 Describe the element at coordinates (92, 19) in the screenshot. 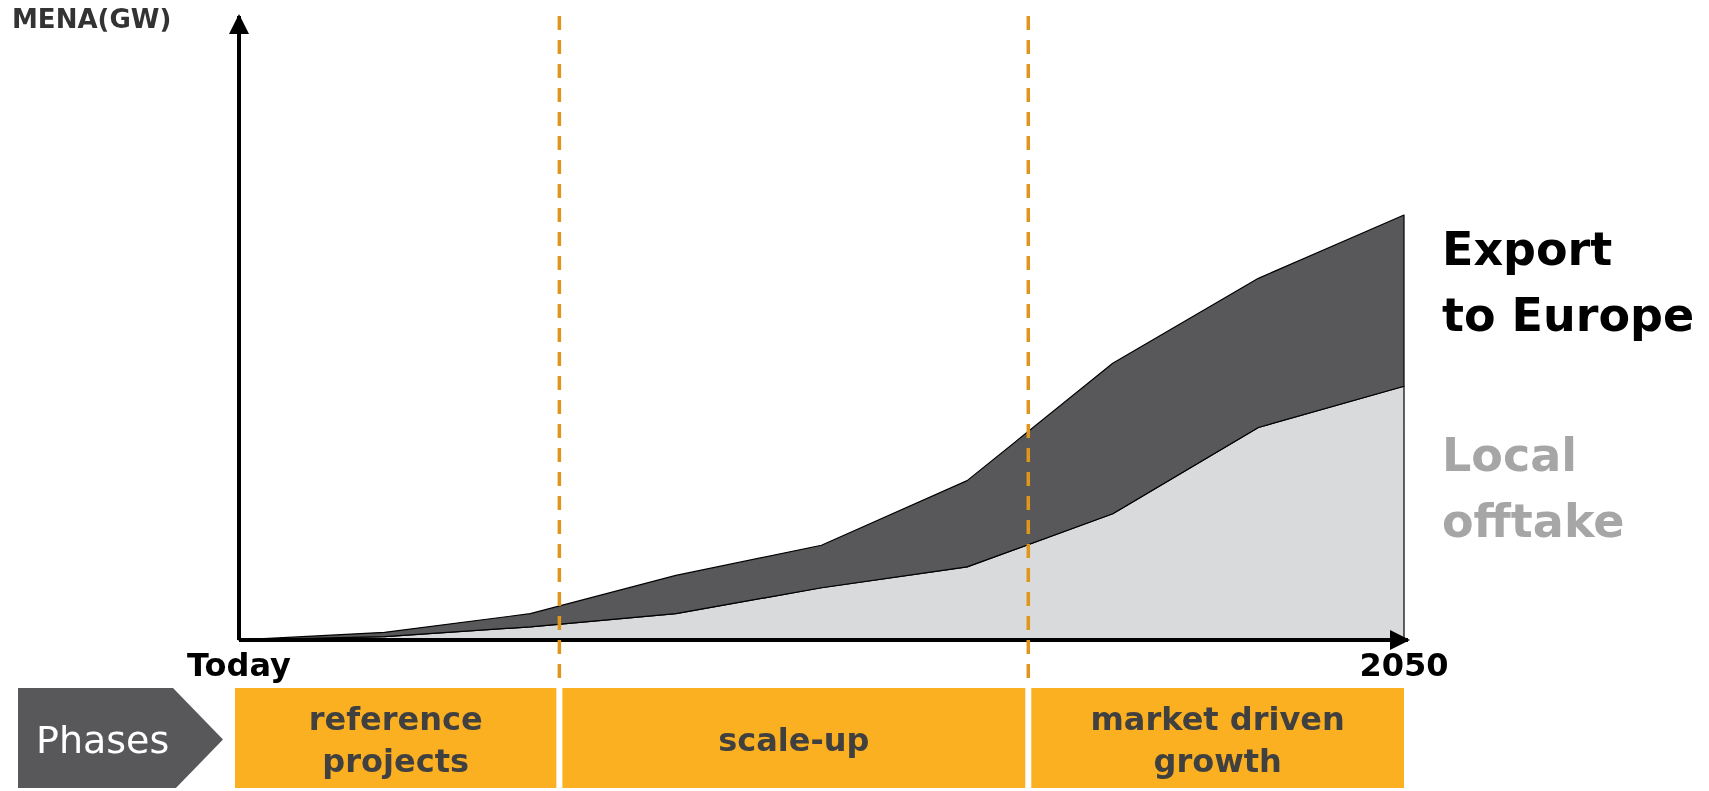

I see `text: MENA(GW)` at that location.